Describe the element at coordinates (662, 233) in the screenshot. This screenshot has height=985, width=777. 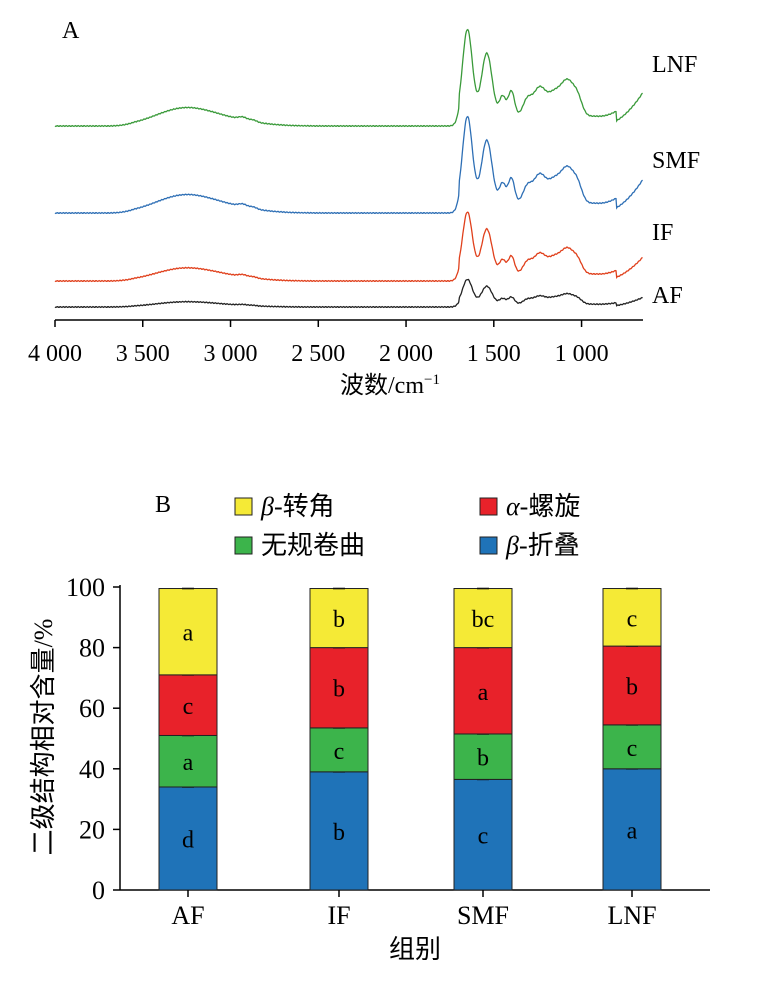
I see `series-label-if: IF` at that location.